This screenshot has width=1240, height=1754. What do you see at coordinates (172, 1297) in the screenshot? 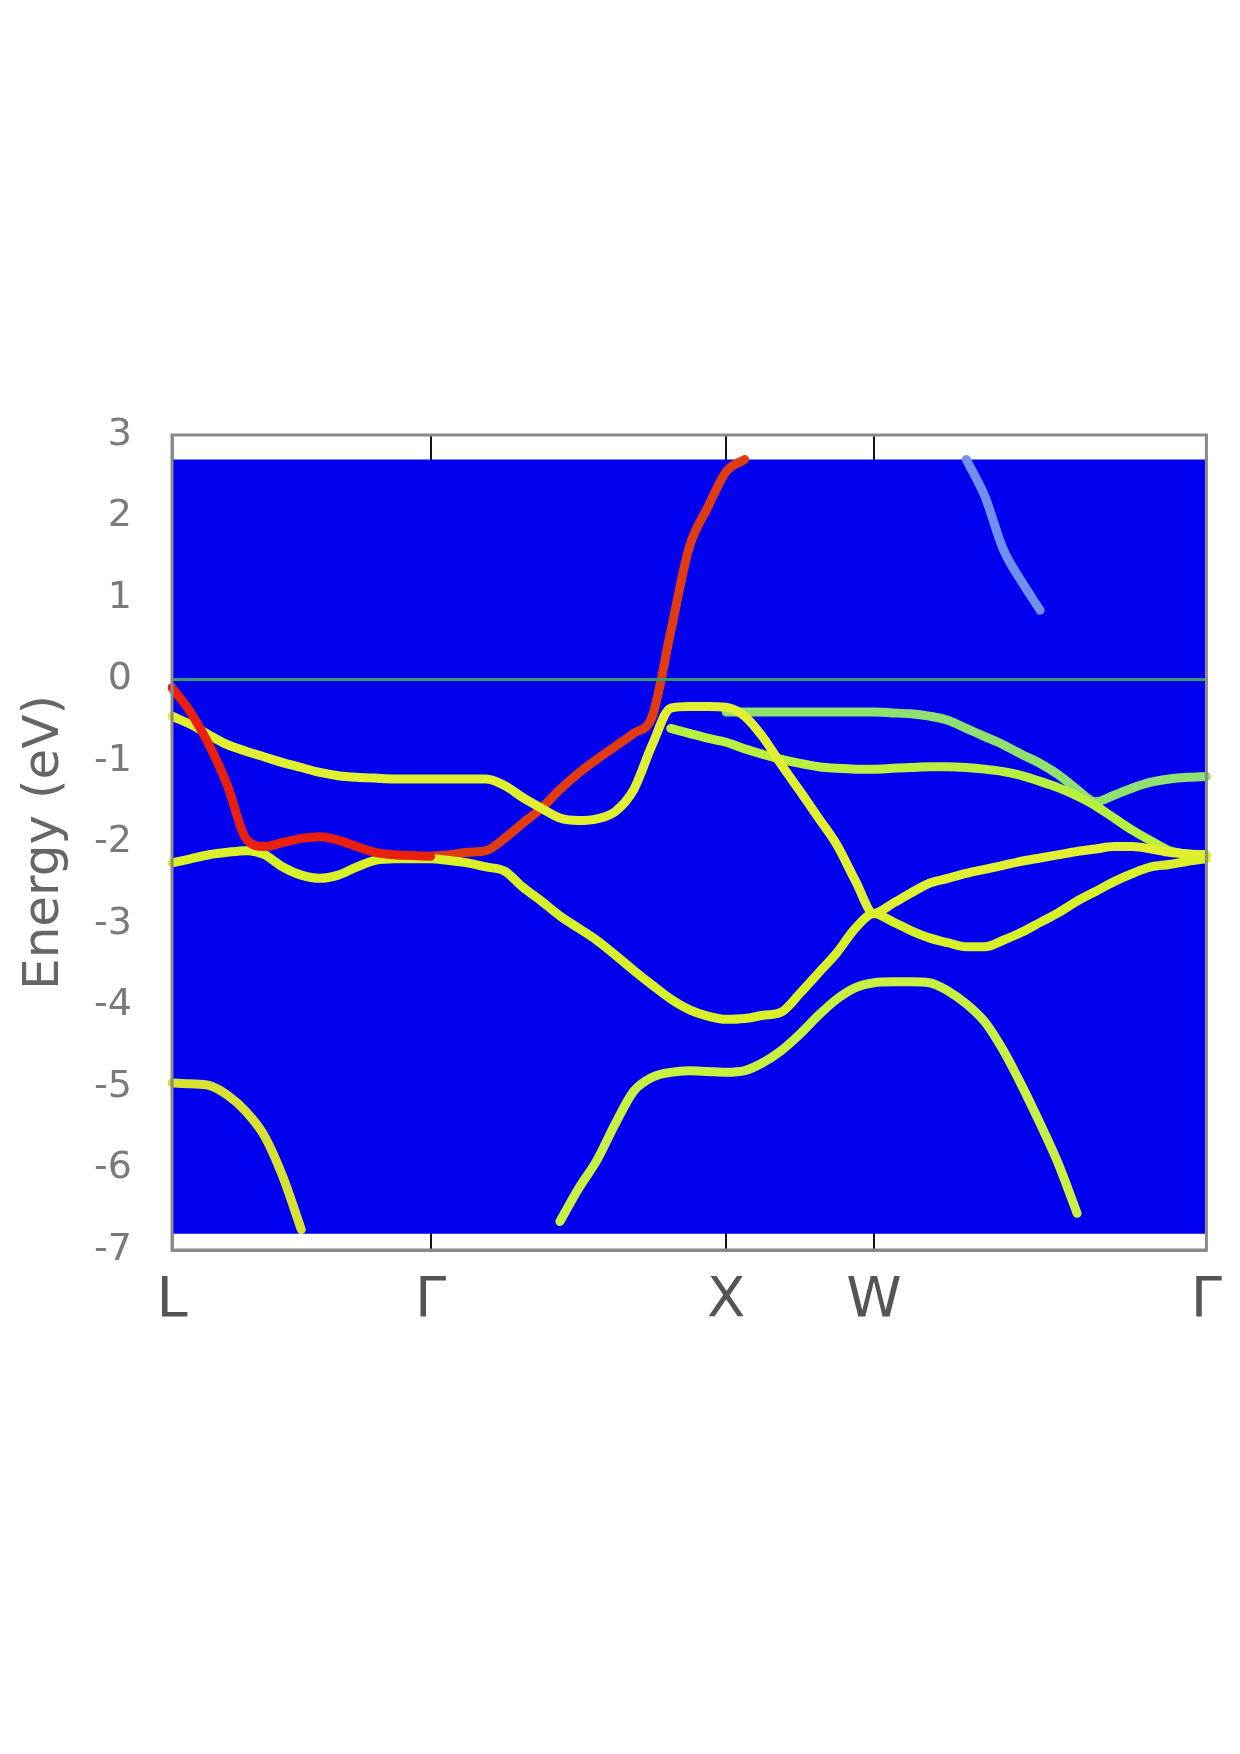
I see `x-tick-label: L` at bounding box center [172, 1297].